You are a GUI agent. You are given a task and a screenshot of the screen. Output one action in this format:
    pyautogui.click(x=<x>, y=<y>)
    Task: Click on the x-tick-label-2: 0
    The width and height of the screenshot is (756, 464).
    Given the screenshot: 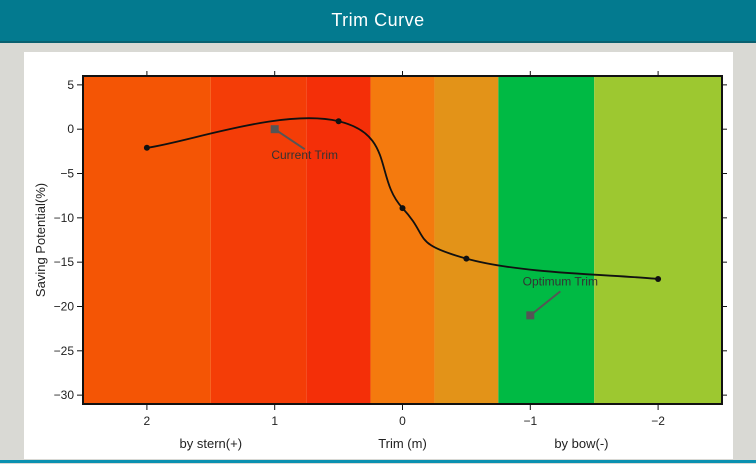 What is the action you would take?
    pyautogui.click(x=402, y=421)
    